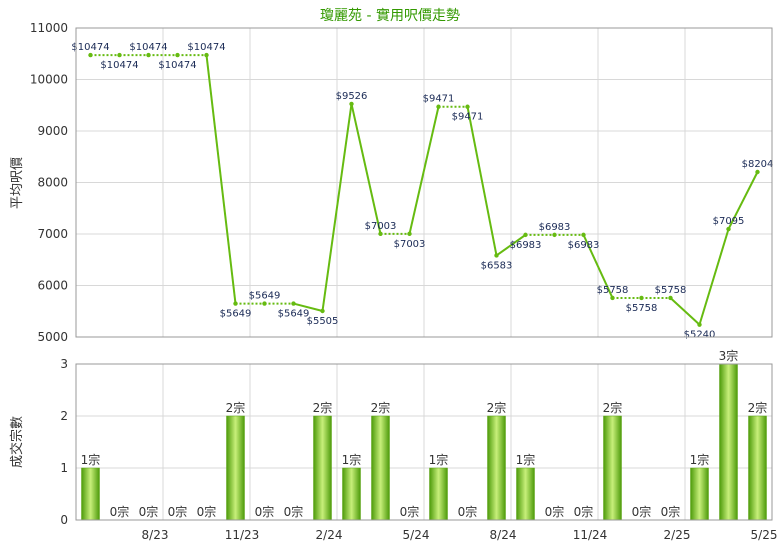 The image size is (780, 550). What do you see at coordinates (329, 535) in the screenshot?
I see `x-tick-label: 2/24` at bounding box center [329, 535].